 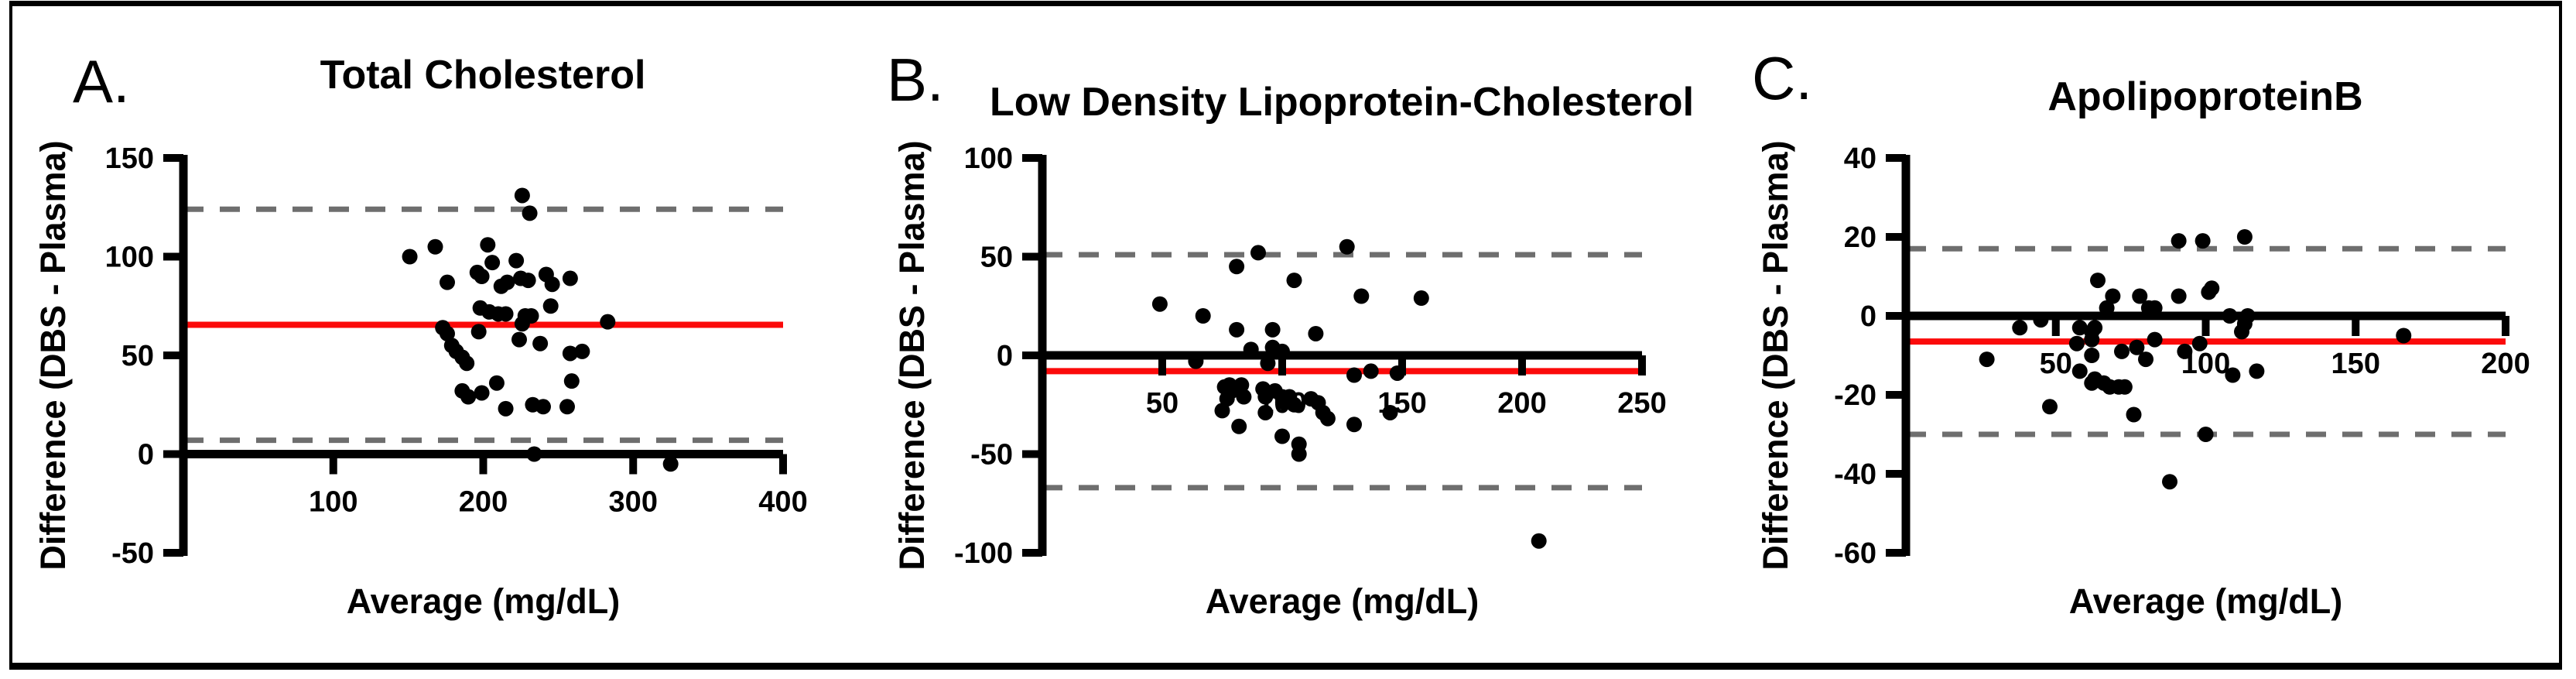 What do you see at coordinates (1163, 404) in the screenshot?
I see `x-tick-label: 50` at bounding box center [1163, 404].